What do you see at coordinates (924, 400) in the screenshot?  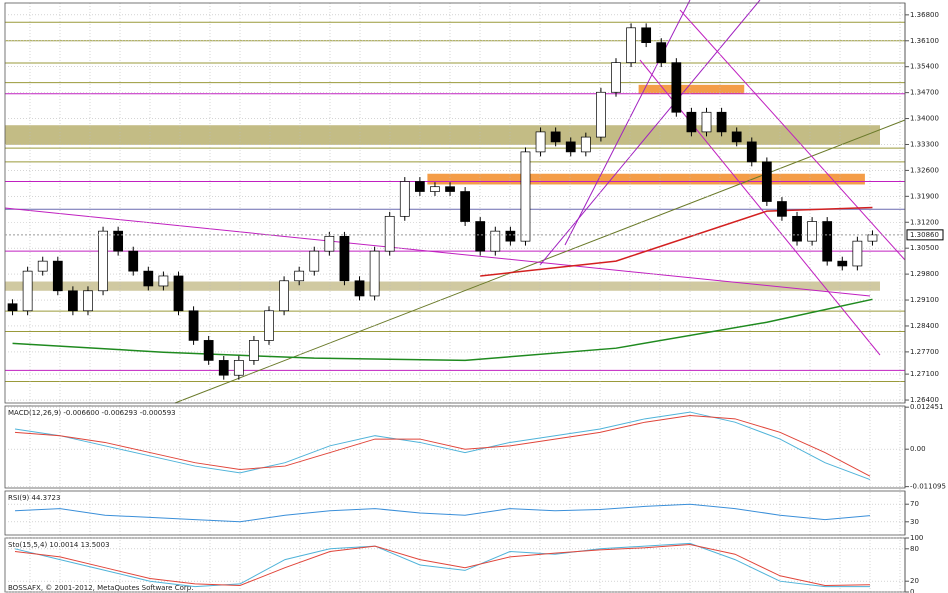 I see `y-tick-label: 1.26400` at bounding box center [924, 400].